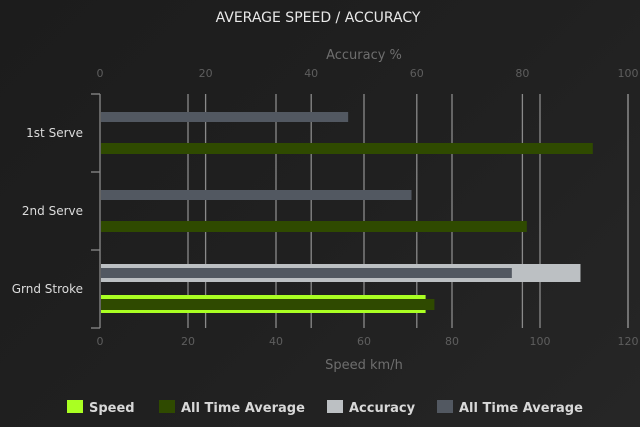  I want to click on top-tick-label: 60, so click(417, 73).